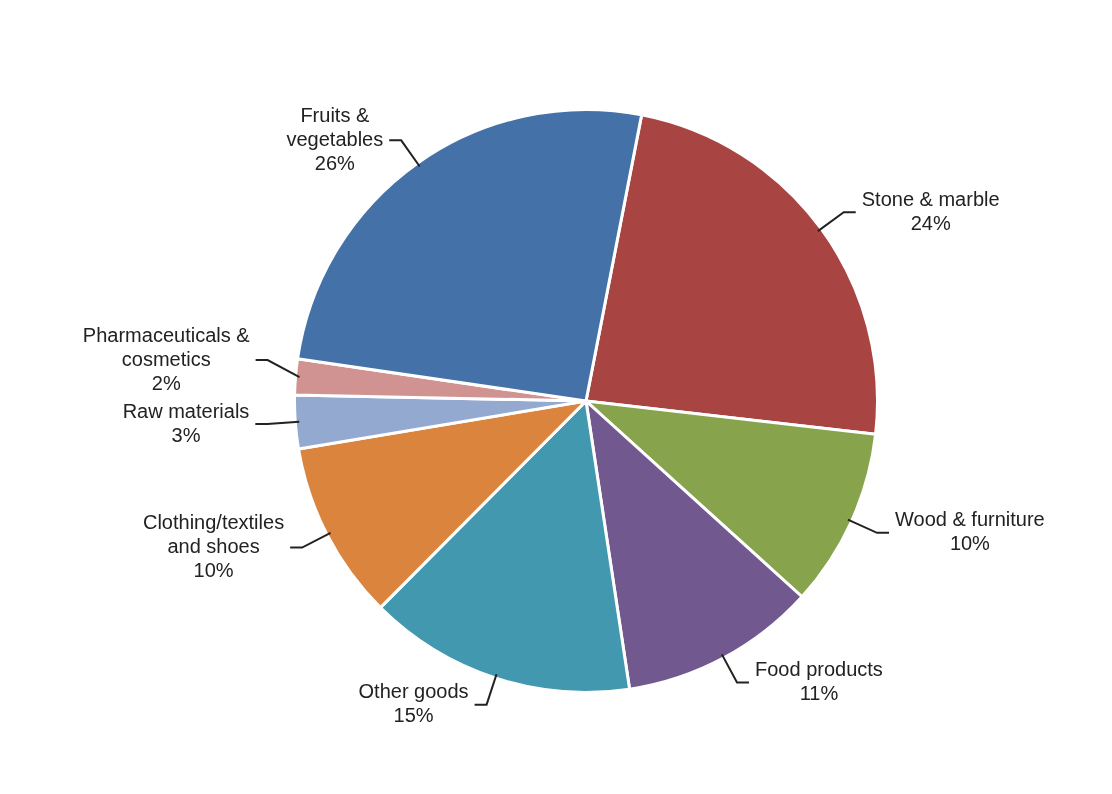 This screenshot has height=794, width=1112. What do you see at coordinates (335, 162) in the screenshot?
I see `data-label: 26%` at bounding box center [335, 162].